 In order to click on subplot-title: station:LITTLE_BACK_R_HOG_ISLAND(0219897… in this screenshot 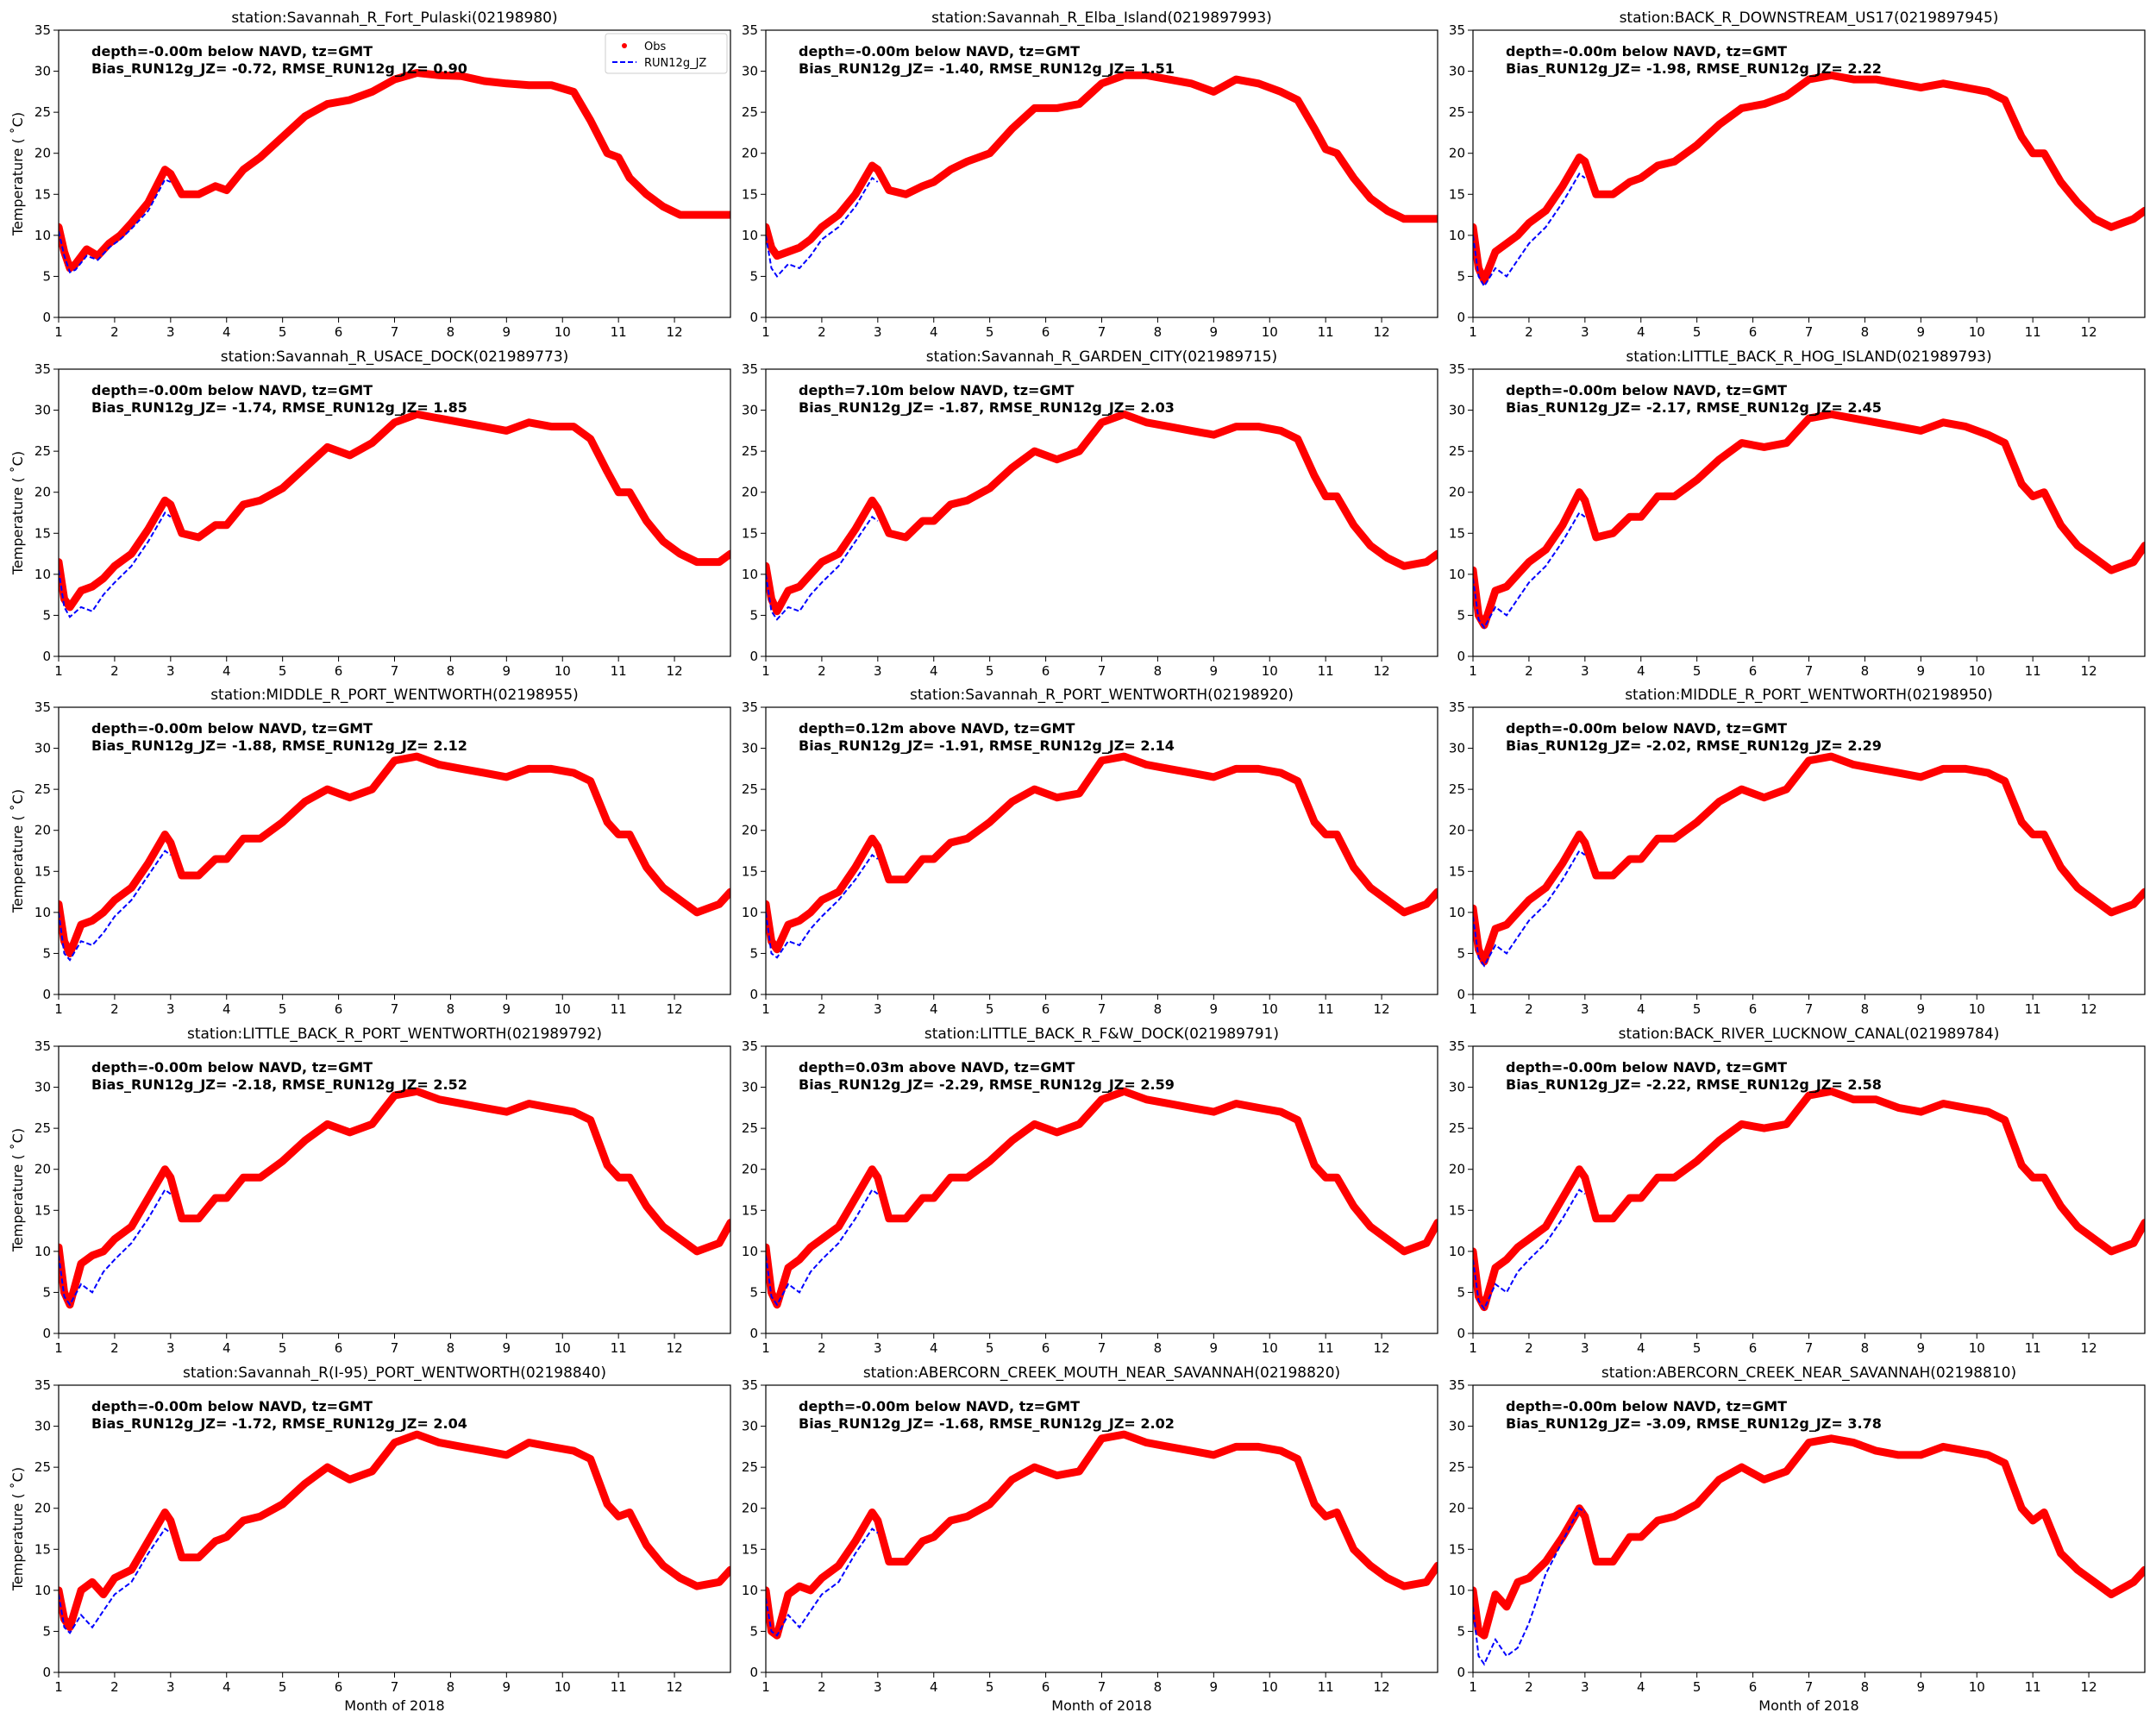, I will do `click(1808, 357)`.